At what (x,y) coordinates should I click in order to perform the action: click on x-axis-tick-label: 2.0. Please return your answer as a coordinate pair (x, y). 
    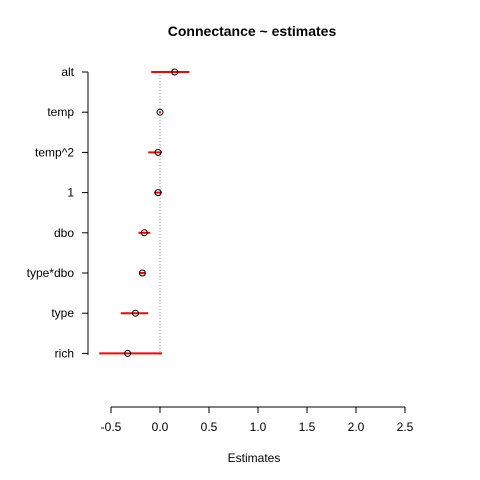
    Looking at the image, I should click on (356, 427).